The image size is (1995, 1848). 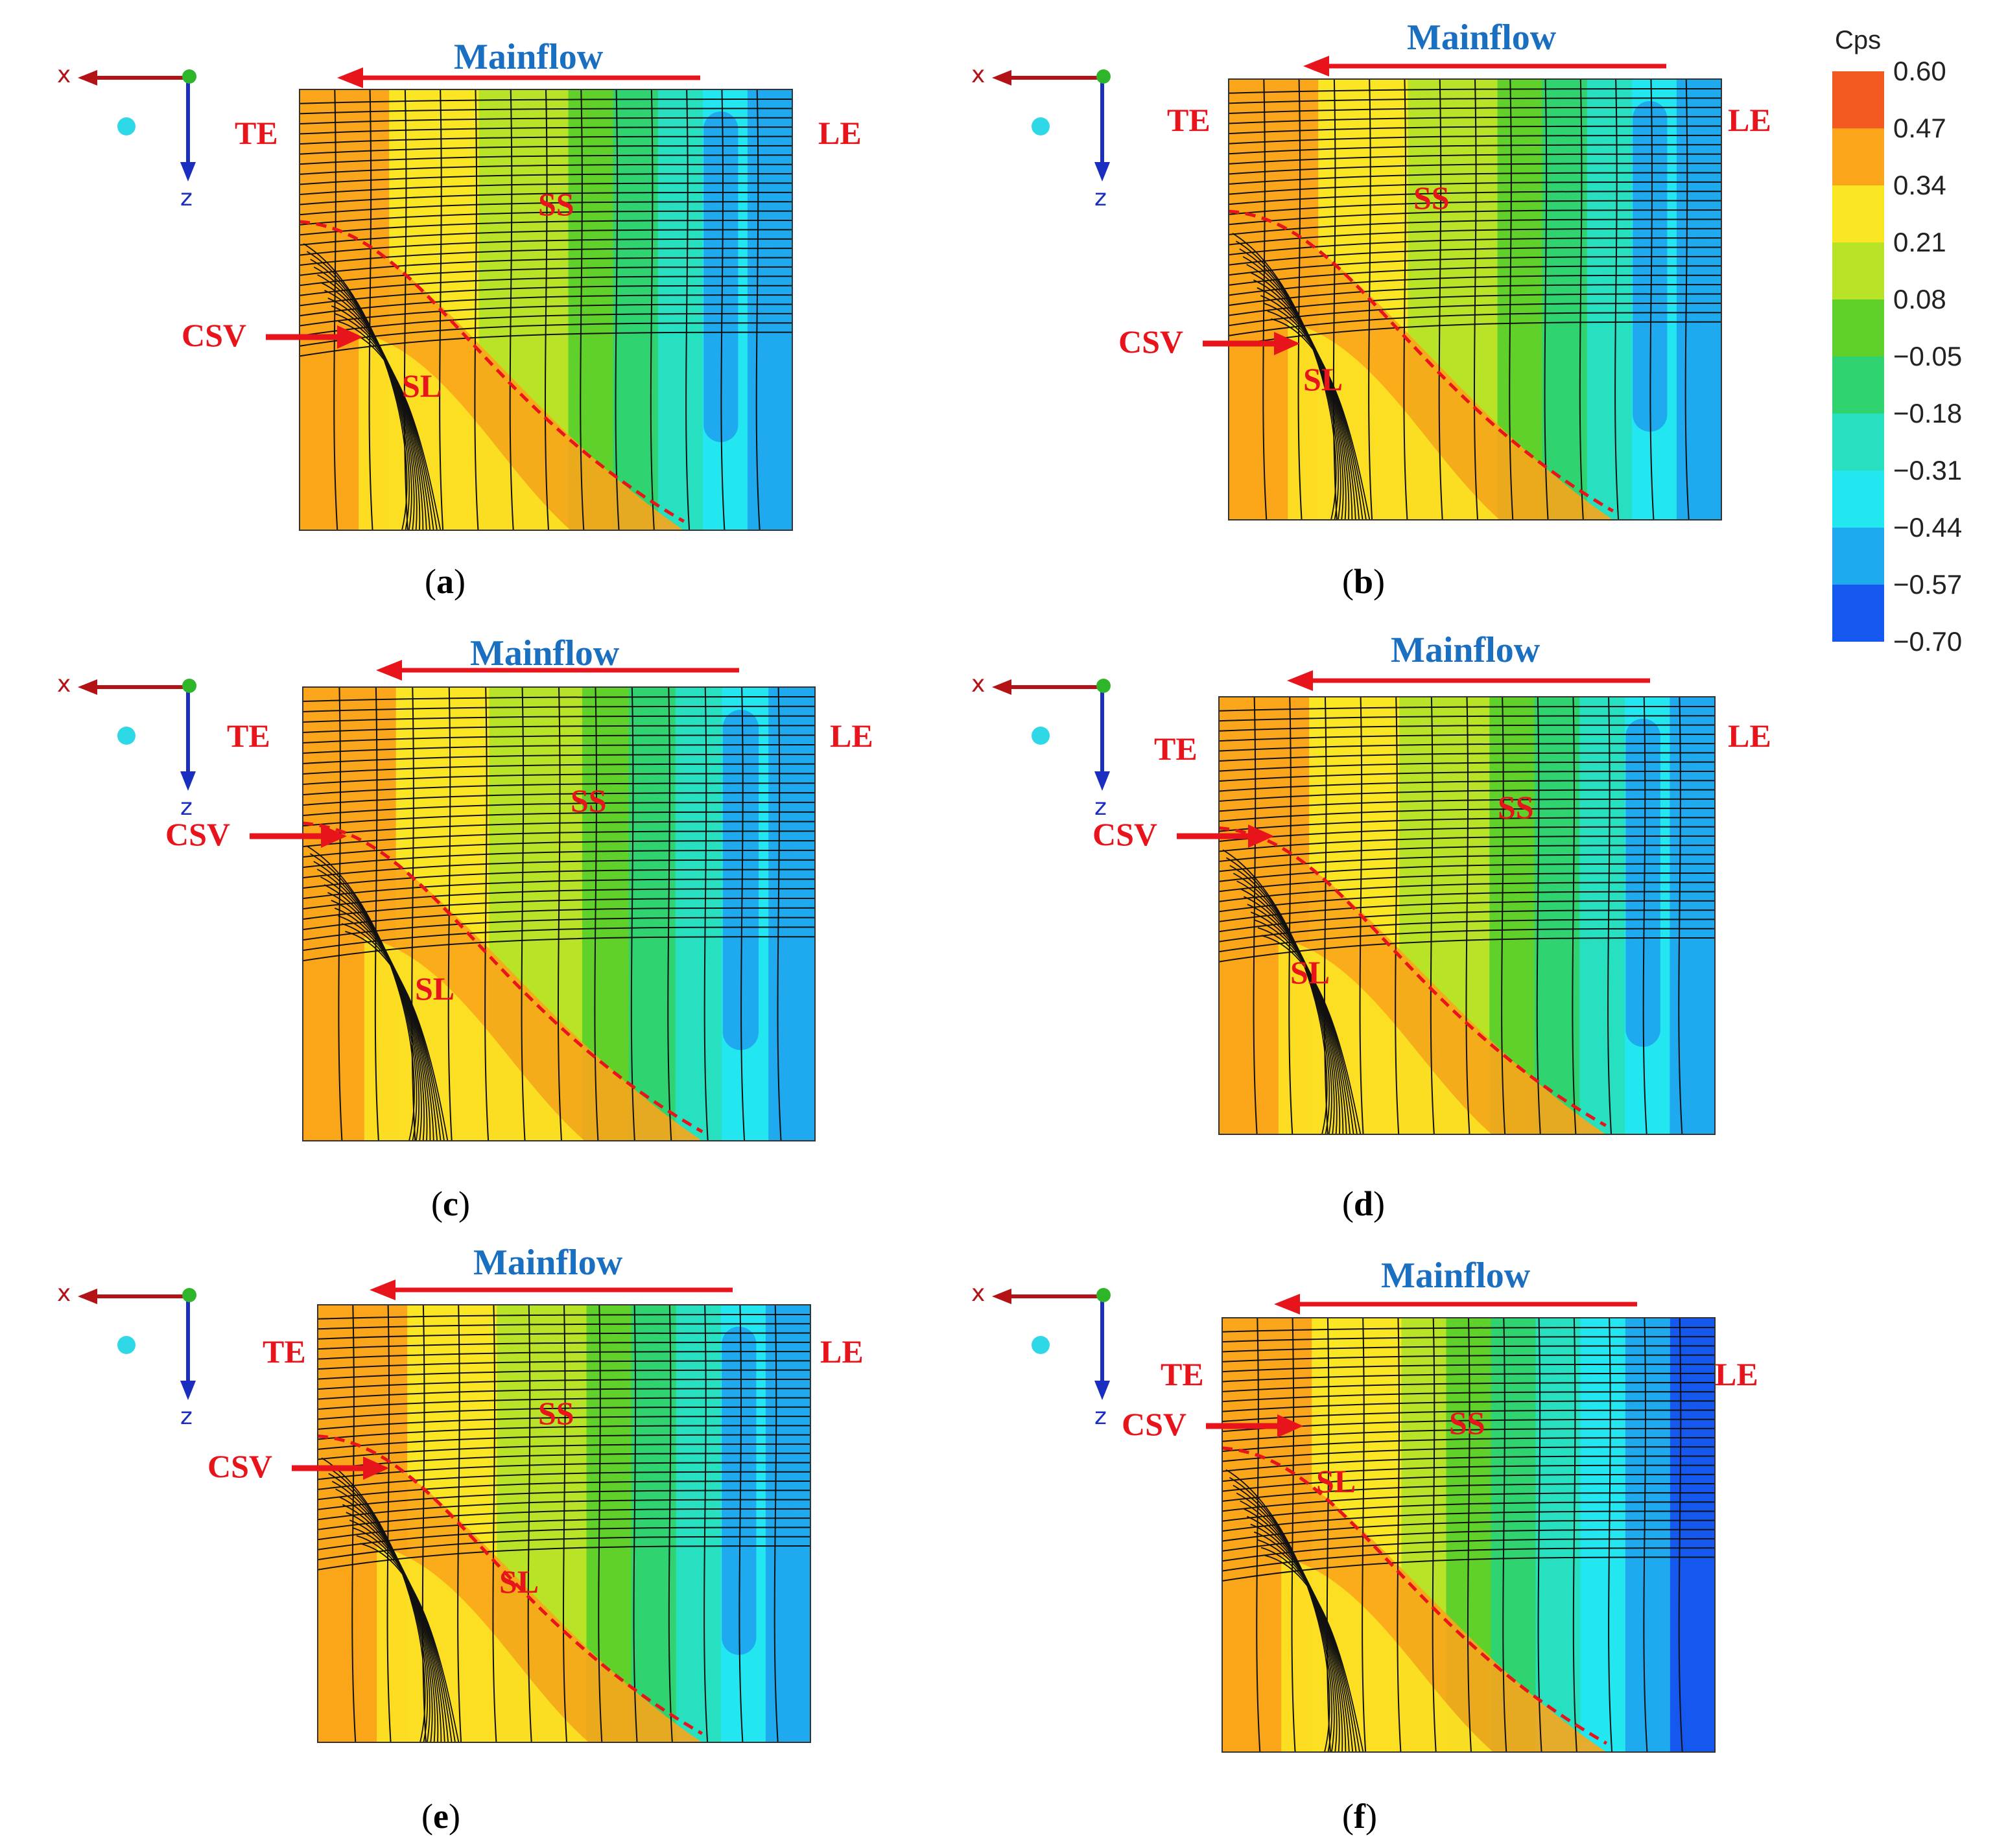 I want to click on colorbar-tick-label: 0.08, so click(x=1919, y=299).